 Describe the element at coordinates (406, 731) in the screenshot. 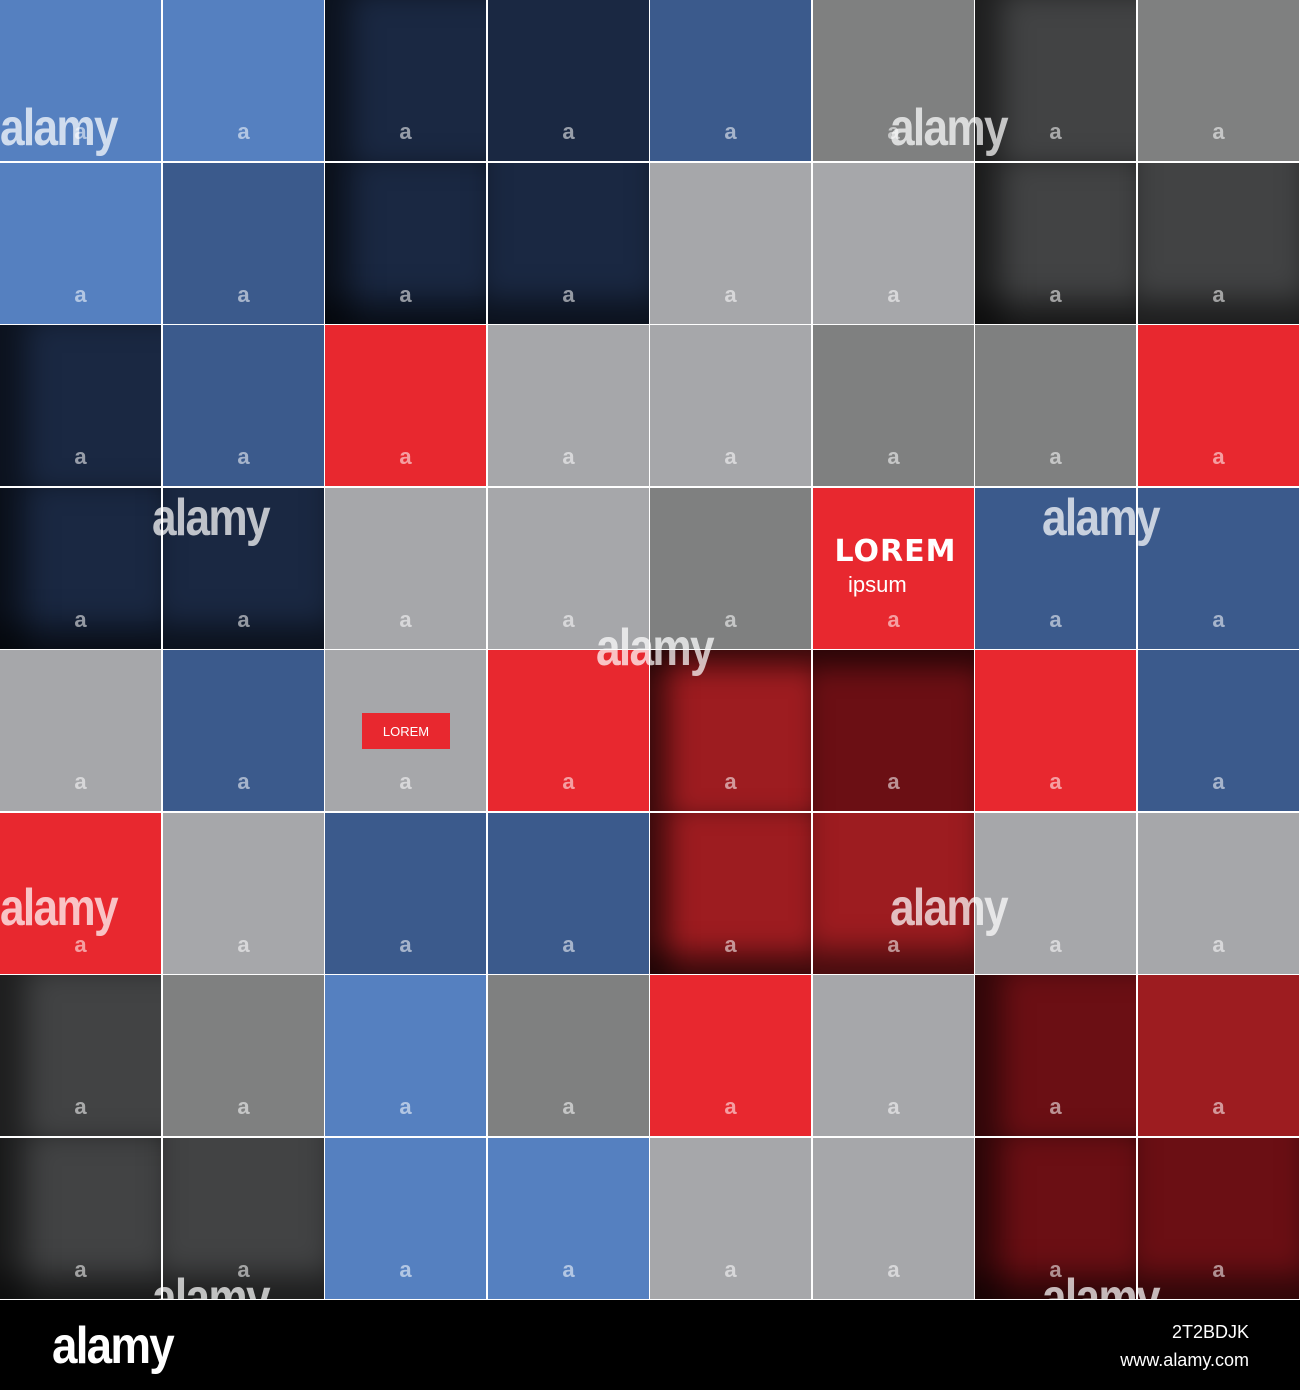

I see `mini-label-badge: LOREM` at that location.